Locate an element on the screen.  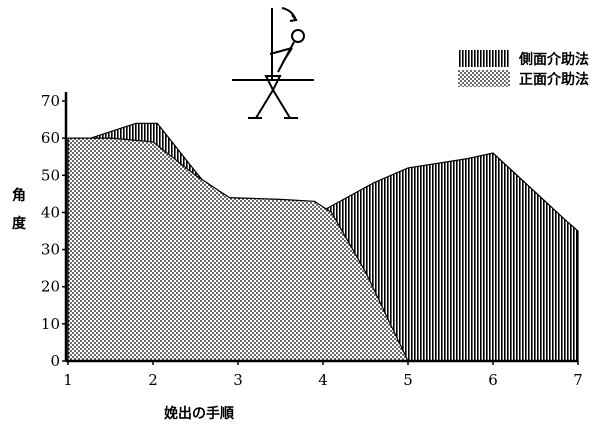
y-axis-label: 角度 is located at coordinates (19, 209).